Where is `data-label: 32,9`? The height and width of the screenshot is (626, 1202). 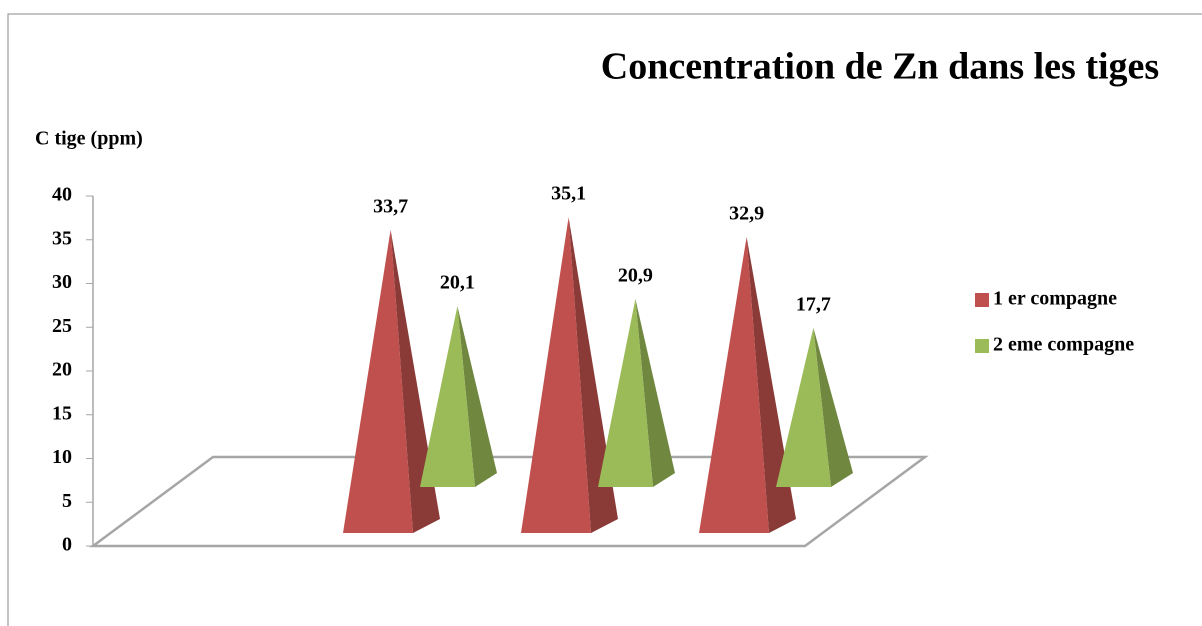 data-label: 32,9 is located at coordinates (746, 213).